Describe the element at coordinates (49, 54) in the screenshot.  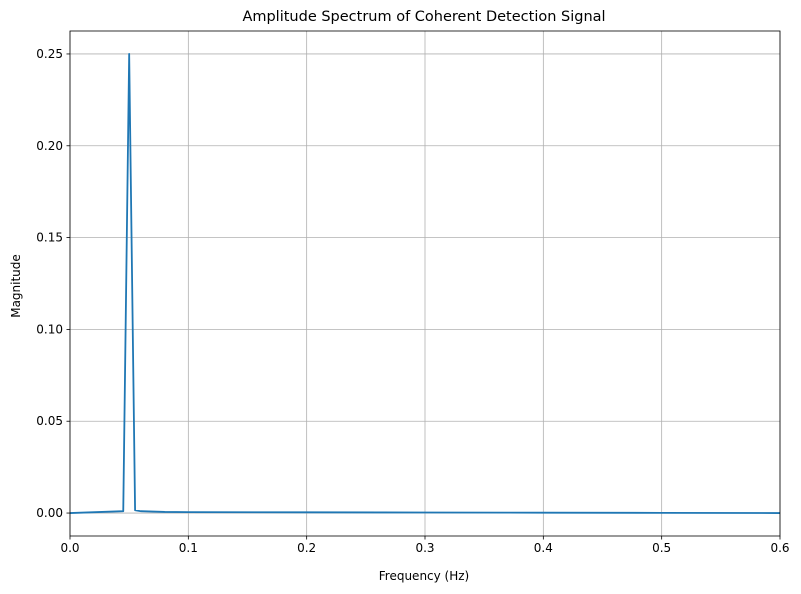
I see `y-tick-label: 0.25` at that location.